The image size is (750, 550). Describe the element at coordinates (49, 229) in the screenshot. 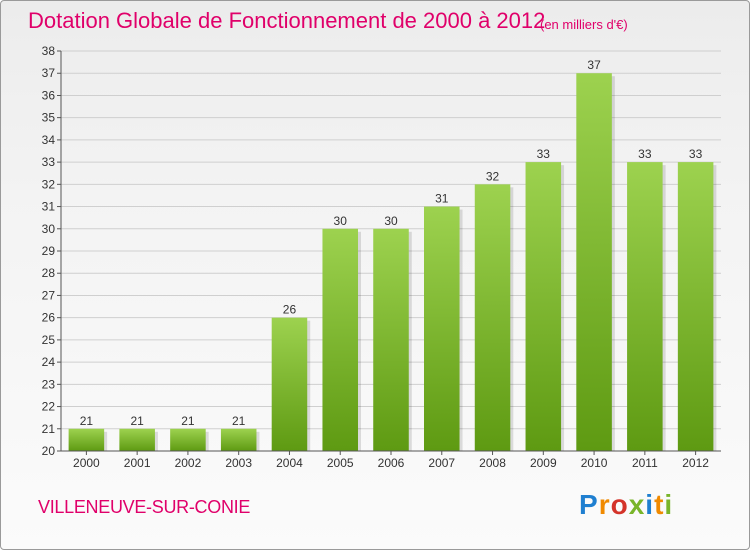

I see `y-tick-label: 30` at that location.